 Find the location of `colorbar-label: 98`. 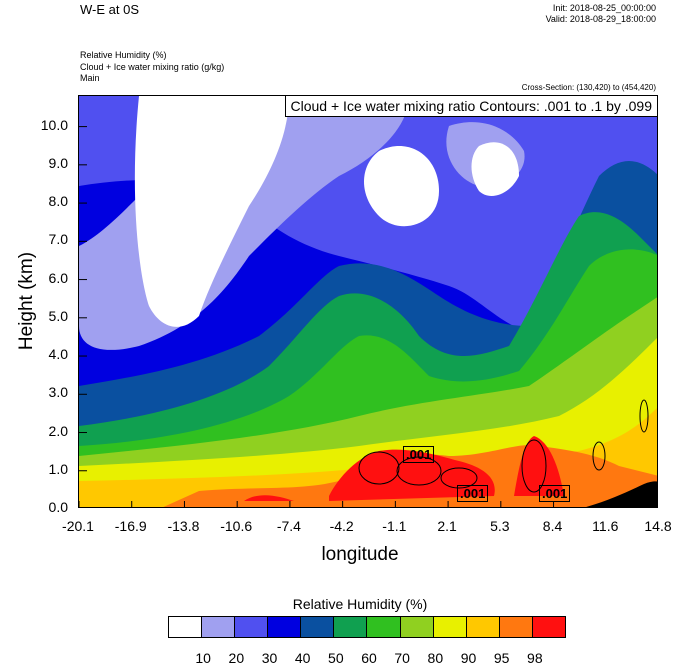

colorbar-label: 98 is located at coordinates (535, 658).